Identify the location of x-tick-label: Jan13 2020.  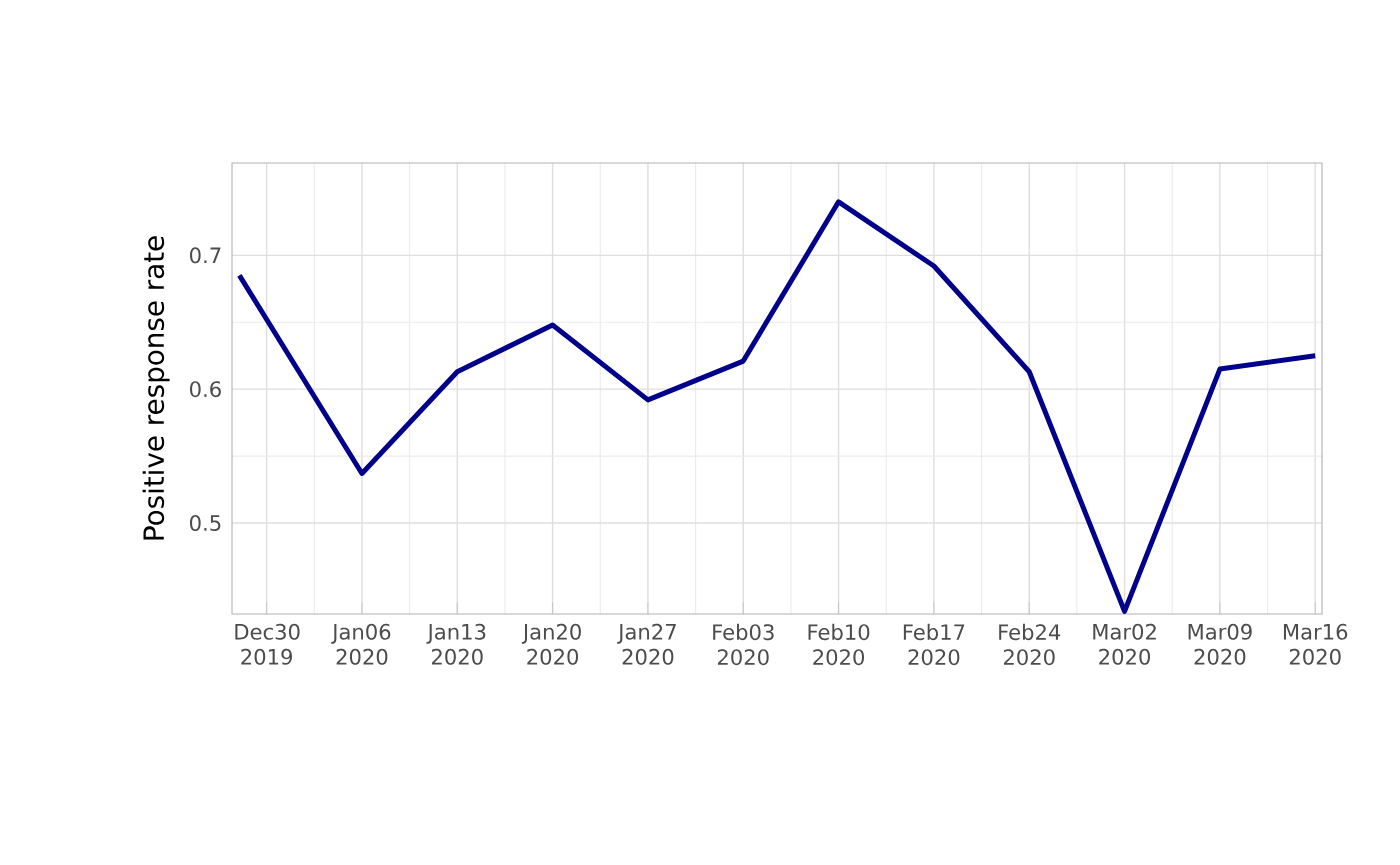
(456, 644).